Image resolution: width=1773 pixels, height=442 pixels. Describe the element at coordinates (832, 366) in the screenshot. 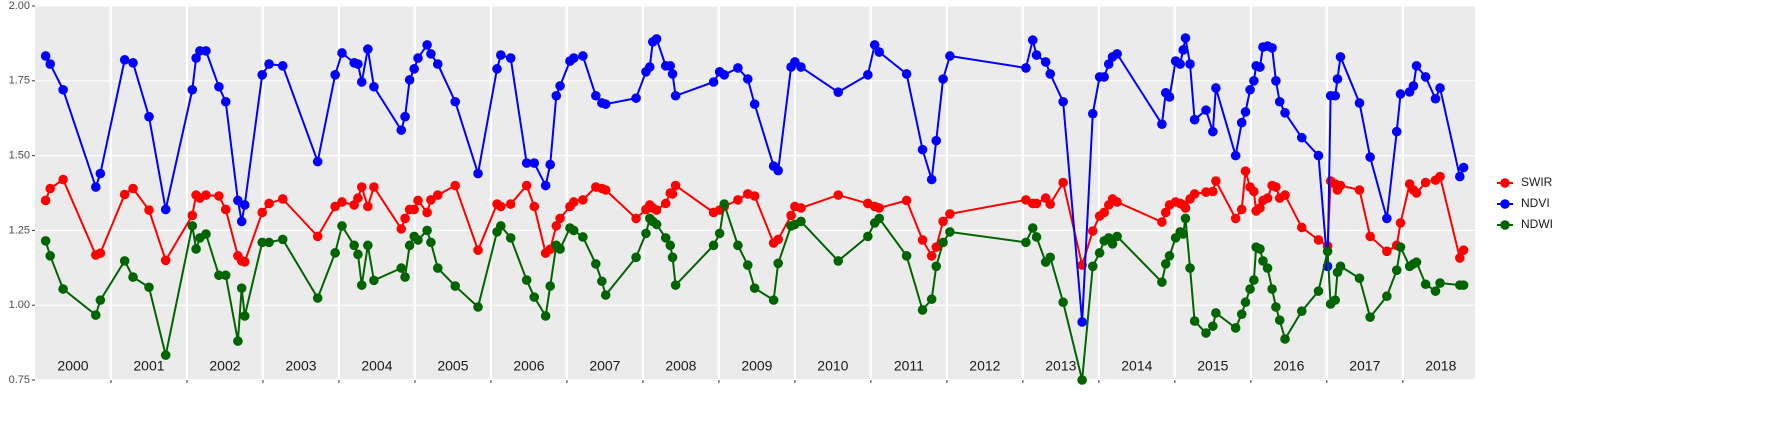

I see `year-label: 2010` at that location.